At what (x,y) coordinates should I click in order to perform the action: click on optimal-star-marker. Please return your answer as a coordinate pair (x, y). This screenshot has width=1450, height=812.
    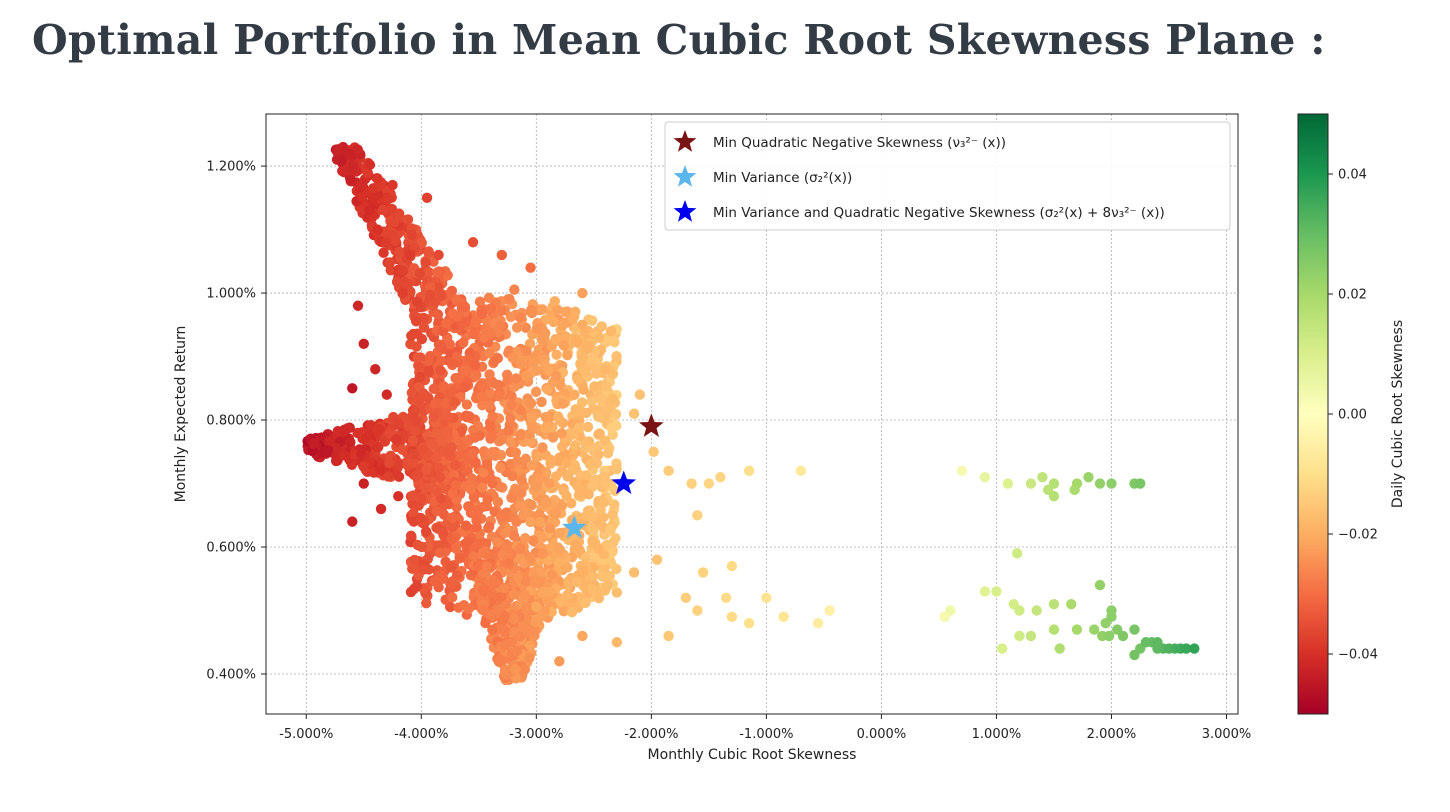
    Looking at the image, I should click on (651, 425).